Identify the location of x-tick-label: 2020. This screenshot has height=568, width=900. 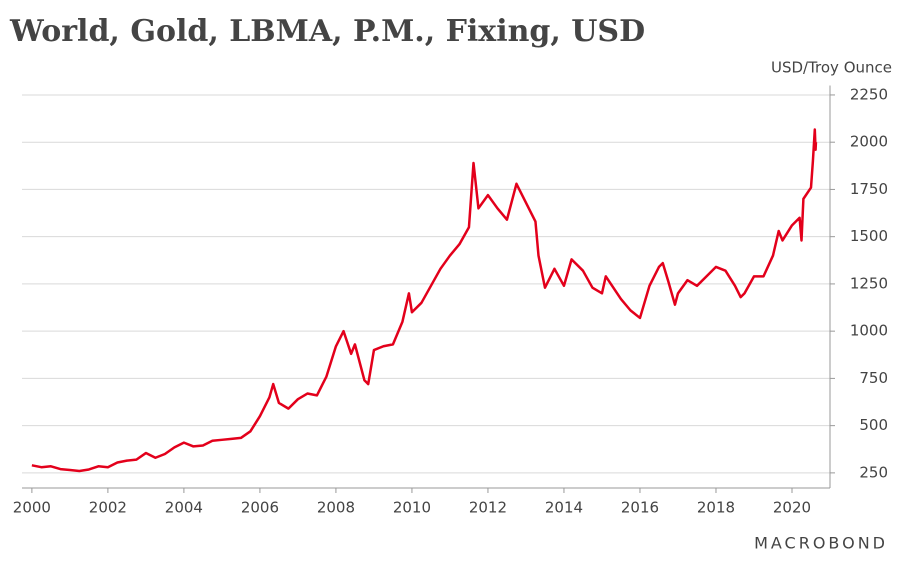
(792, 508).